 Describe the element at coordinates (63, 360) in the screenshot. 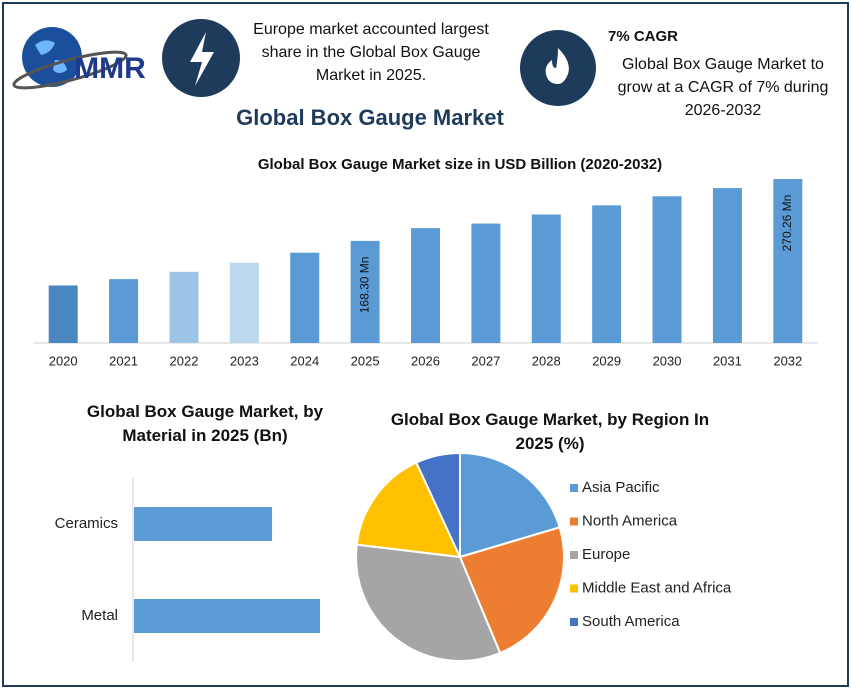

I see `x-tick-label: 2020` at that location.